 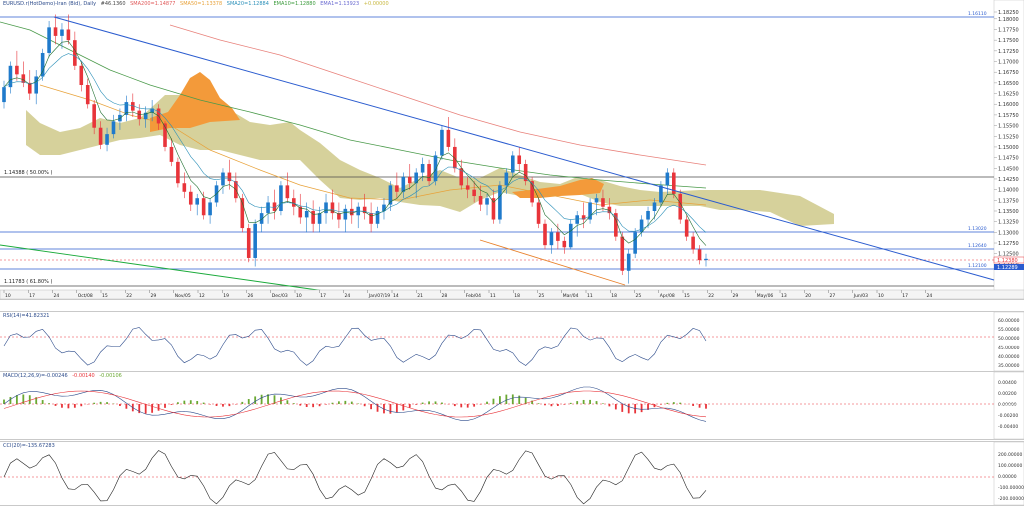 What do you see at coordinates (152, 4) in the screenshot?
I see `header-sma200: SMA200=1.14877` at bounding box center [152, 4].